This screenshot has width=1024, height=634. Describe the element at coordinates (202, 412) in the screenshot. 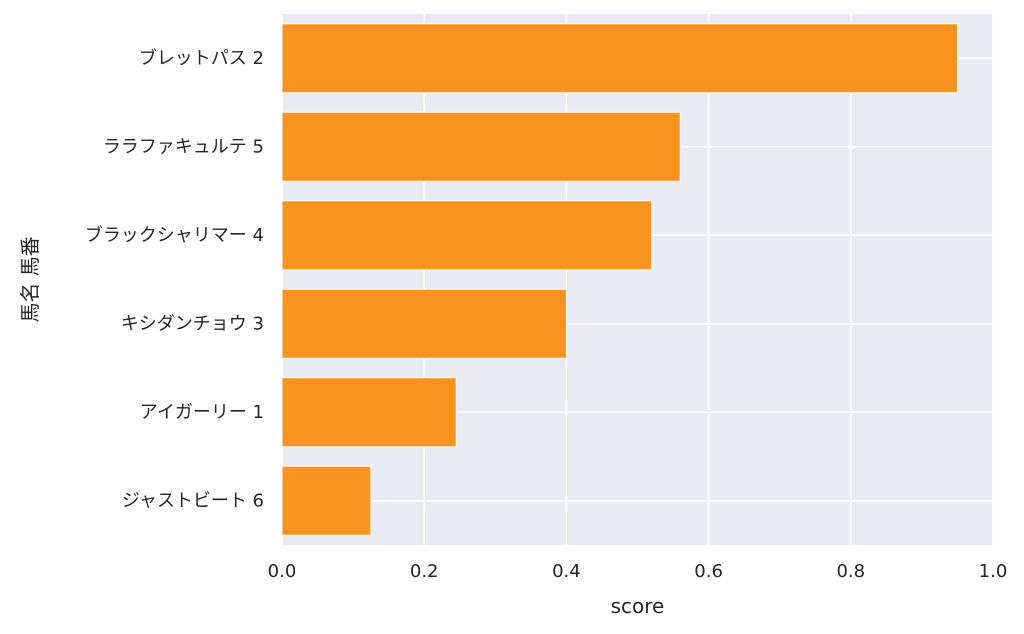

I see `y-tick-label: アイガーリー 1` at that location.